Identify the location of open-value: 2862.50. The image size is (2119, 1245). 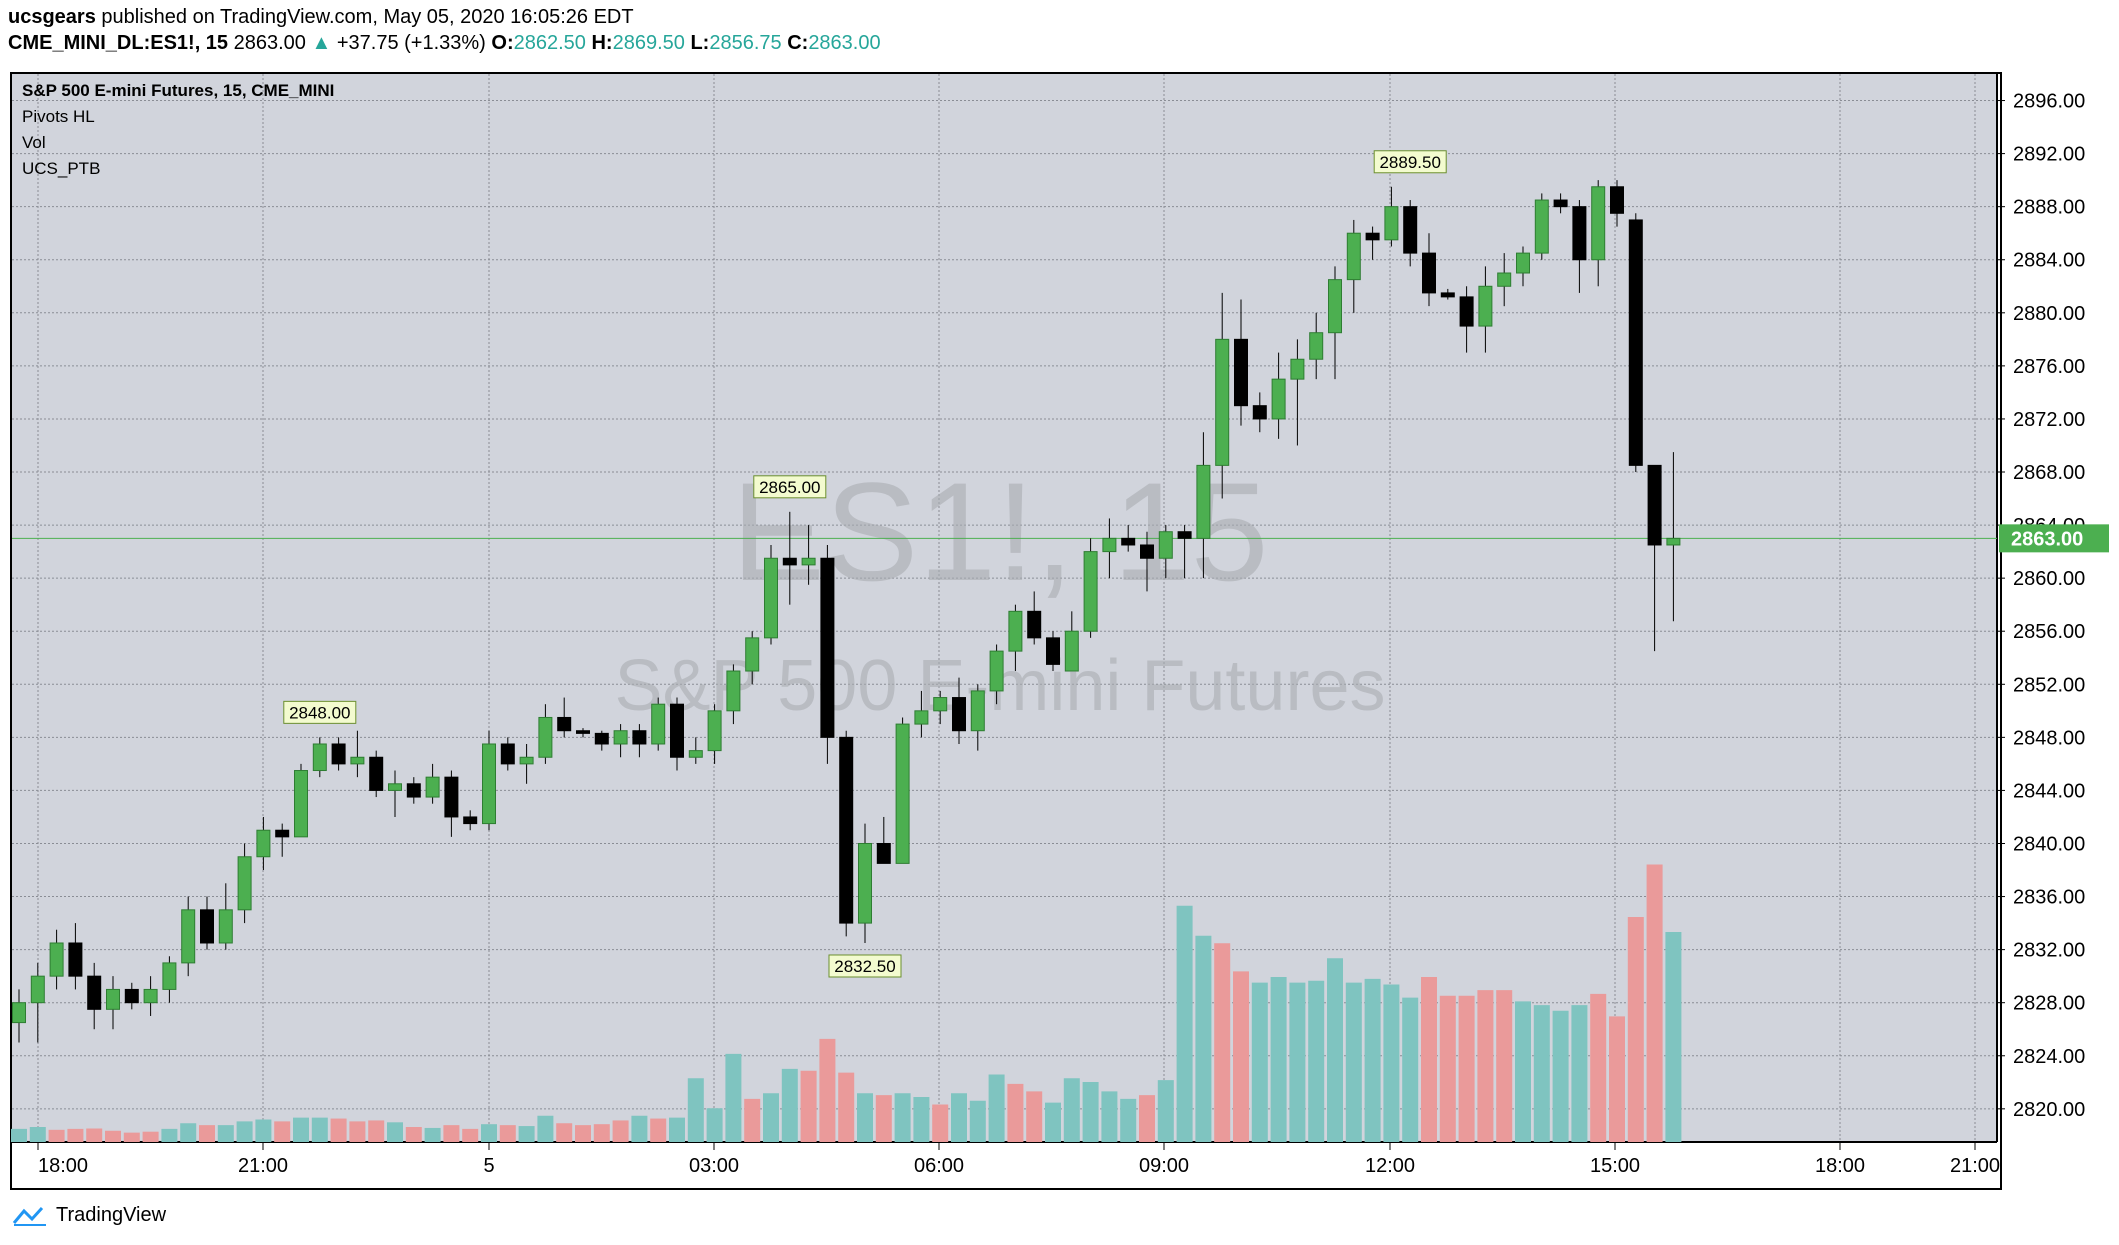
(549, 43).